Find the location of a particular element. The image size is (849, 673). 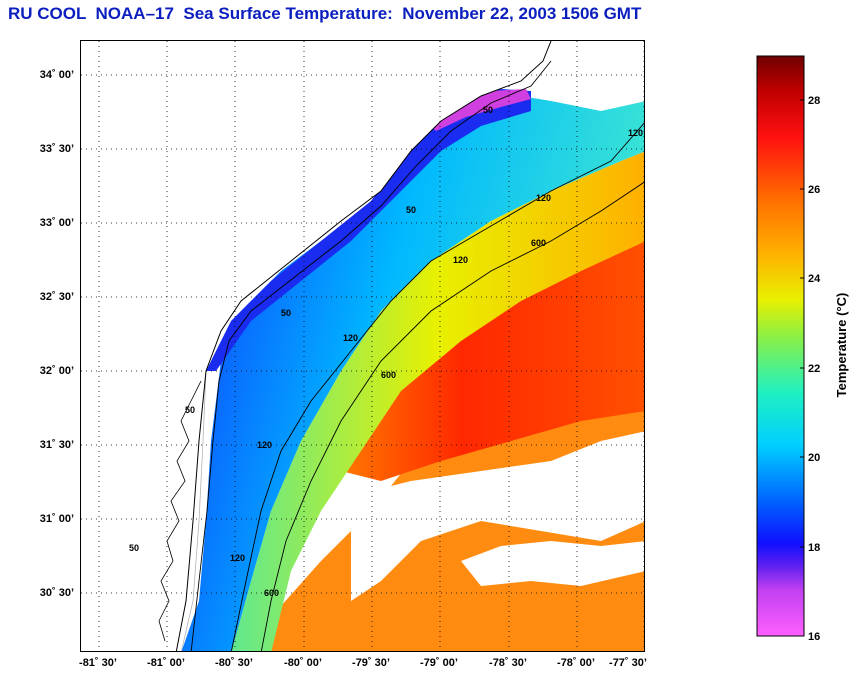

lon-tick-label: -80˚ 30’ is located at coordinates (234, 663).